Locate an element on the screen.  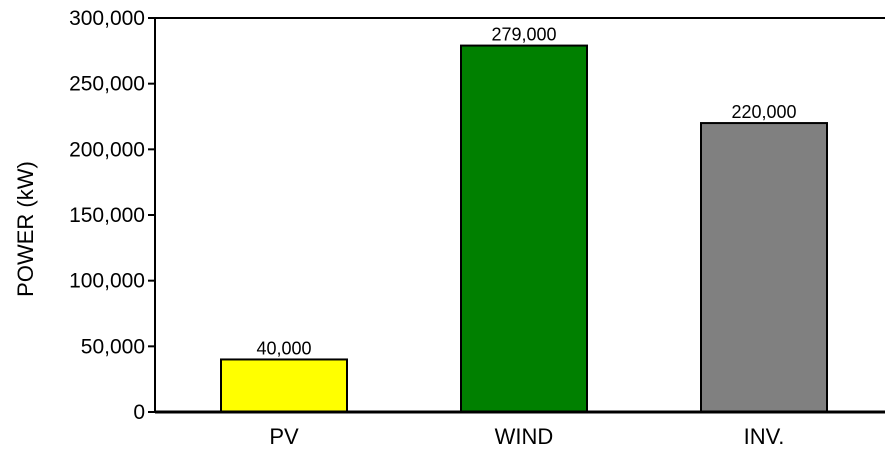
bar-inv is located at coordinates (764, 267).